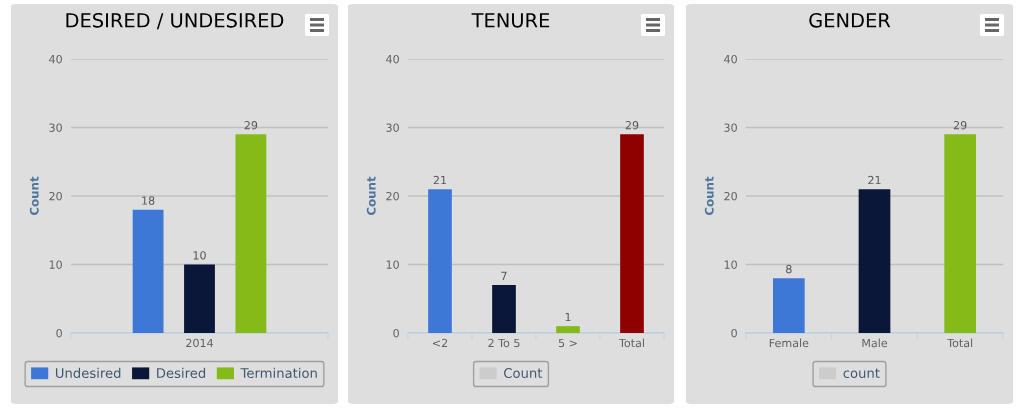 Image resolution: width=1018 pixels, height=411 pixels. Describe the element at coordinates (789, 343) in the screenshot. I see `x-tick-label: Female` at that location.